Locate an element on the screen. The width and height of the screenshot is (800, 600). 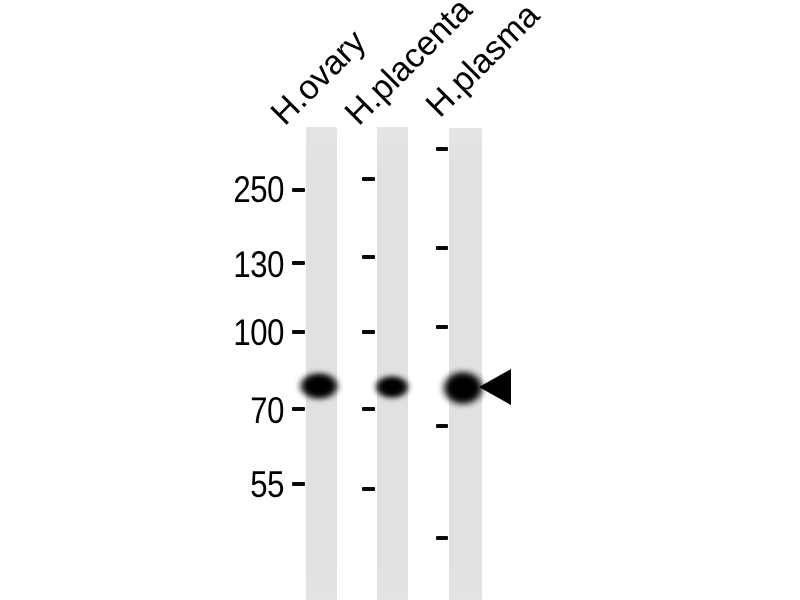
mw-marker-label-70: 70 is located at coordinates (267, 410).